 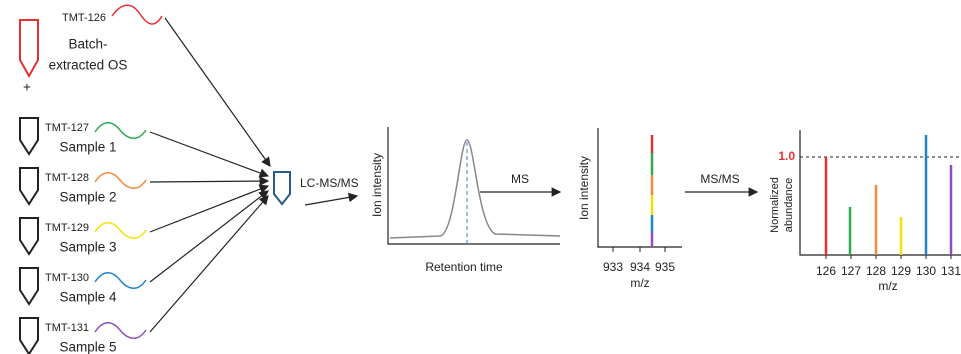 What do you see at coordinates (520, 179) in the screenshot?
I see `step-label: MS` at bounding box center [520, 179].